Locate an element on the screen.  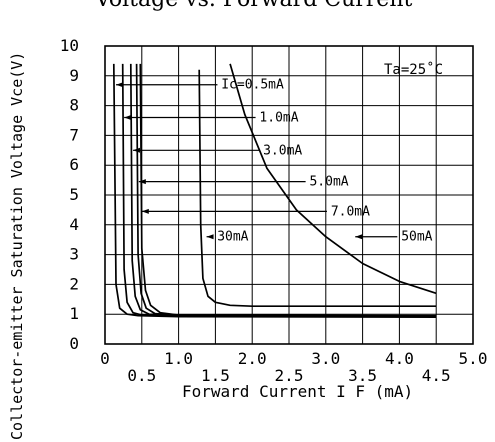
curve-label-4: 7.0mA is located at coordinates (350, 211).